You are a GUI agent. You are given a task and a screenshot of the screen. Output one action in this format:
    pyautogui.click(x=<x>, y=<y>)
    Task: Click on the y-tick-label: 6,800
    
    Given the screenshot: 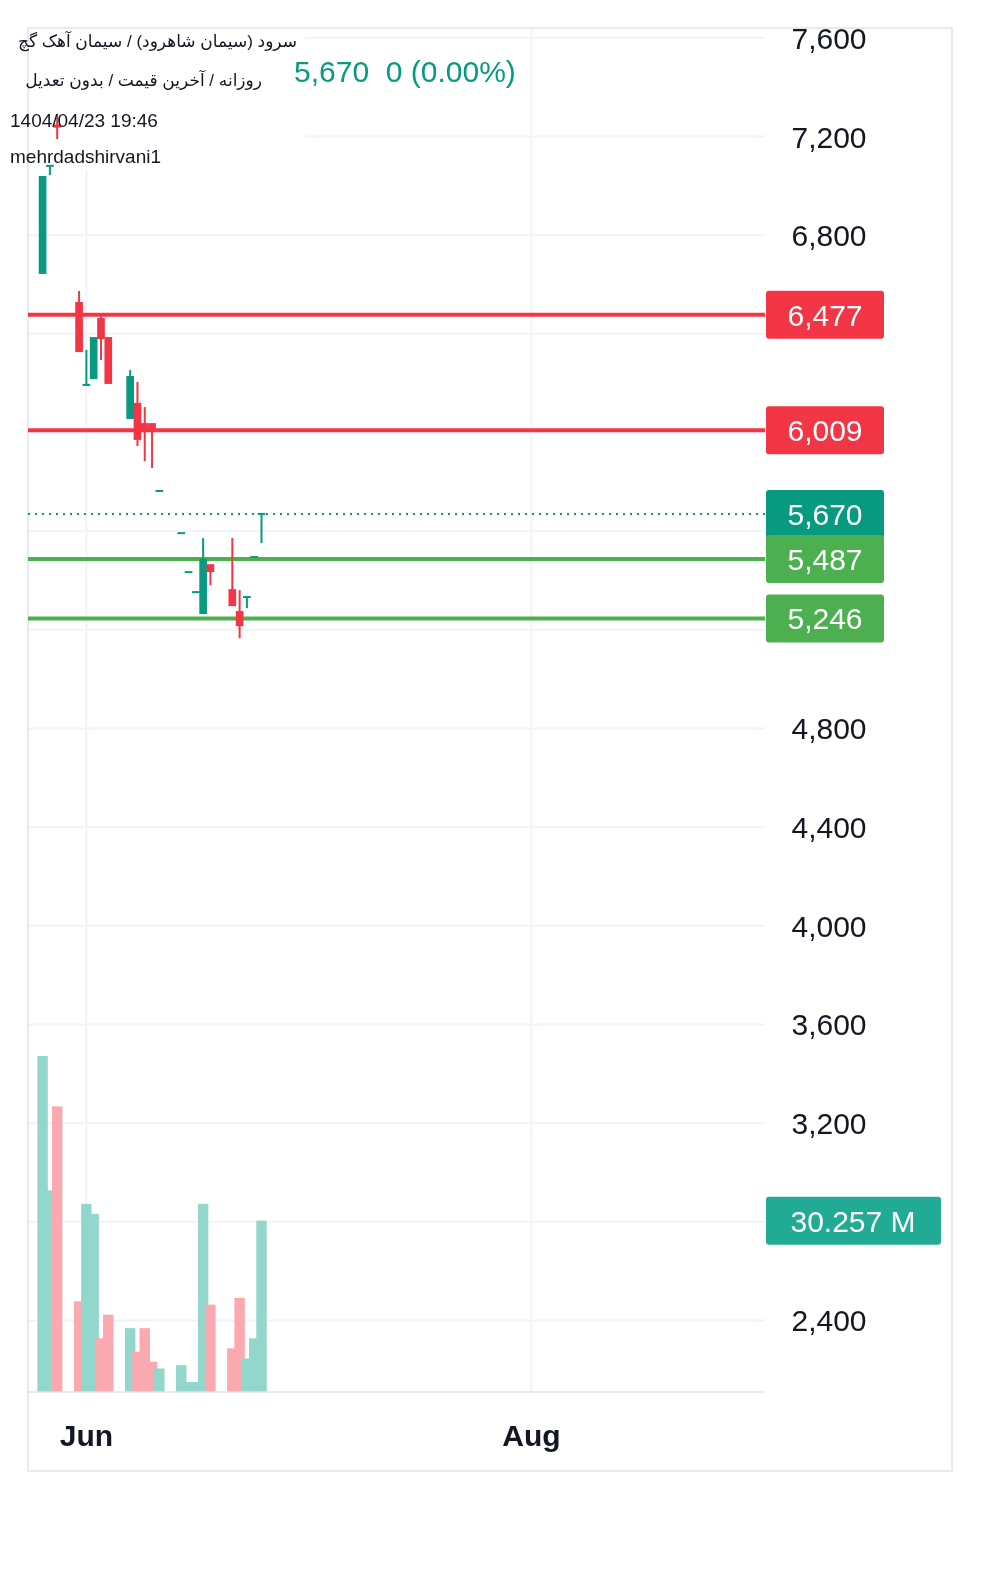 What is the action you would take?
    pyautogui.click(x=829, y=236)
    